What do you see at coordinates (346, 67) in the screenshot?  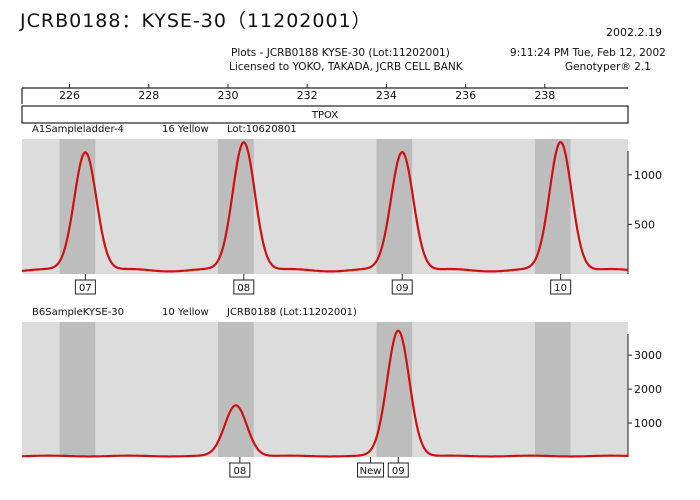 I see `license-header: Licensed to YOKO, TAKADA, JCRB CELL BANK` at bounding box center [346, 67].